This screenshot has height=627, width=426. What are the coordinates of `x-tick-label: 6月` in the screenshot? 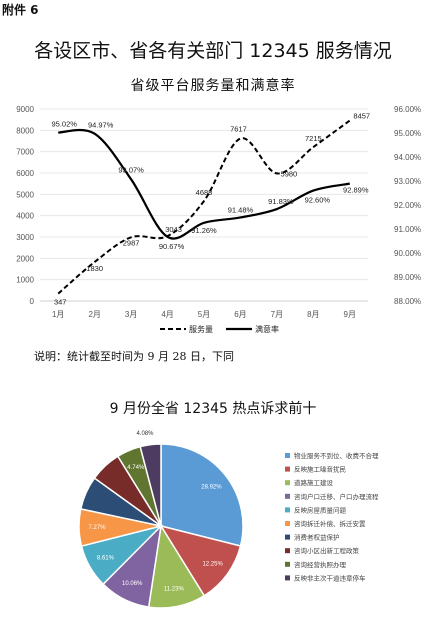 It's located at (240, 314).